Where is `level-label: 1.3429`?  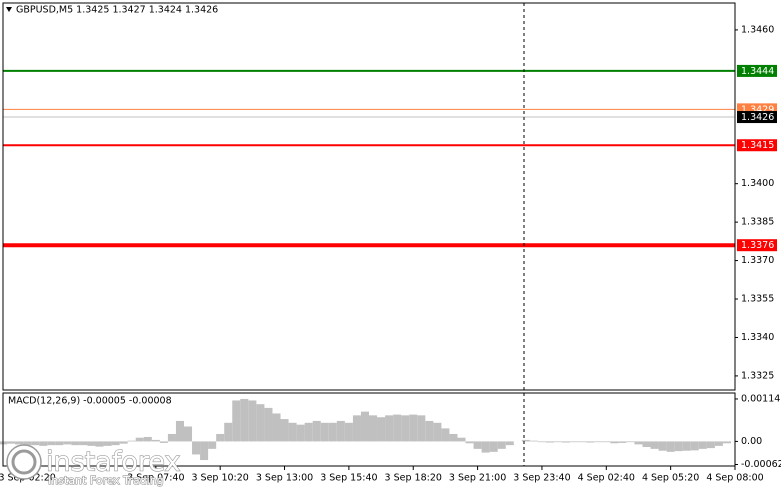 level-label: 1.3429 is located at coordinates (757, 109).